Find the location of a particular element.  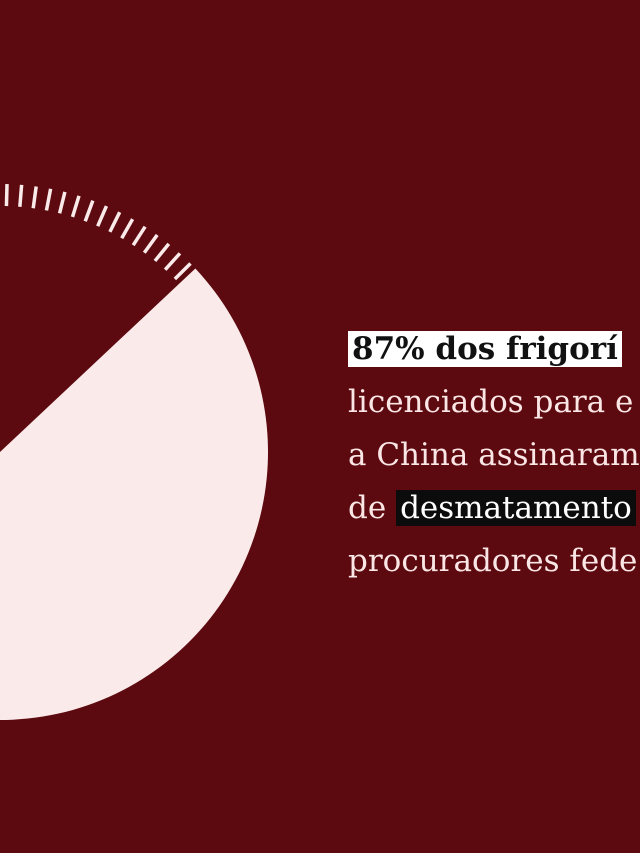

headline: 87% dos frigorí is located at coordinates (485, 349).